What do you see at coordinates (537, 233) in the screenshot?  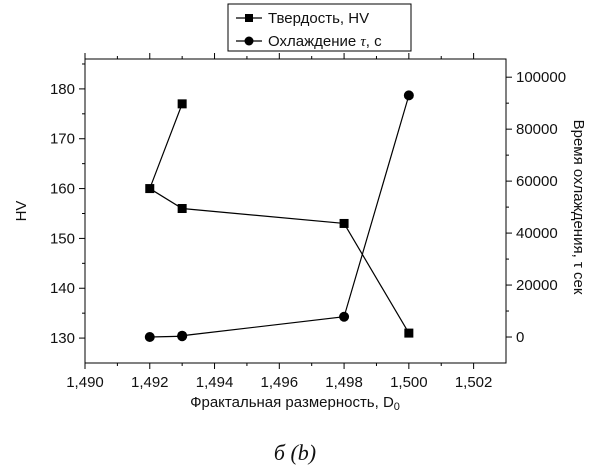 I see `y-right-tick-label: 40000` at bounding box center [537, 233].